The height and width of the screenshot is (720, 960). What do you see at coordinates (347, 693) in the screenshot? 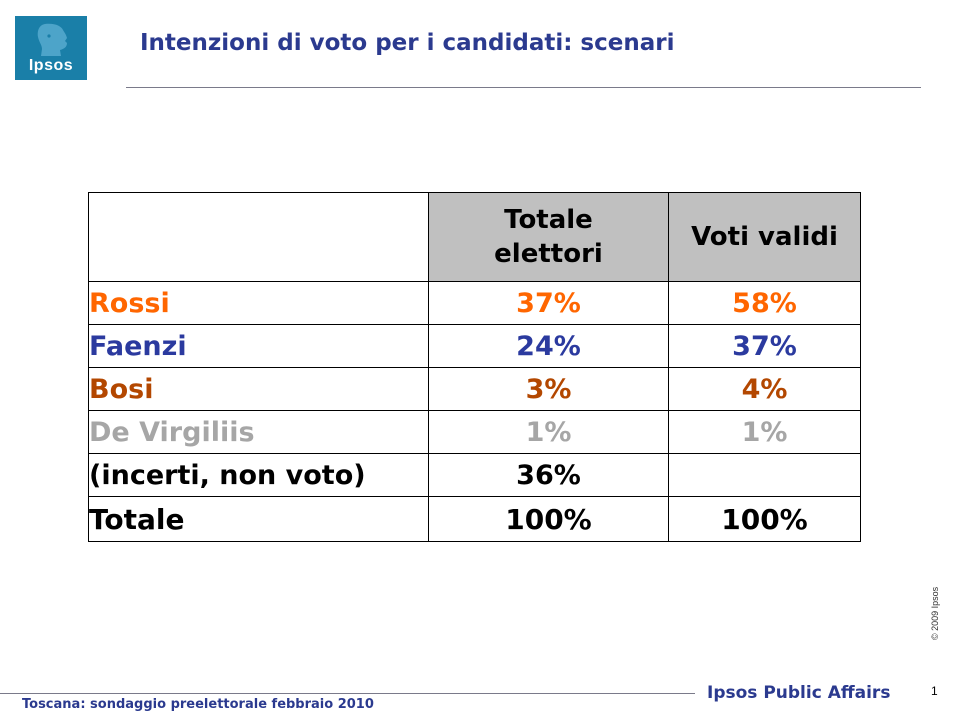
I see `footer-divider` at bounding box center [347, 693].